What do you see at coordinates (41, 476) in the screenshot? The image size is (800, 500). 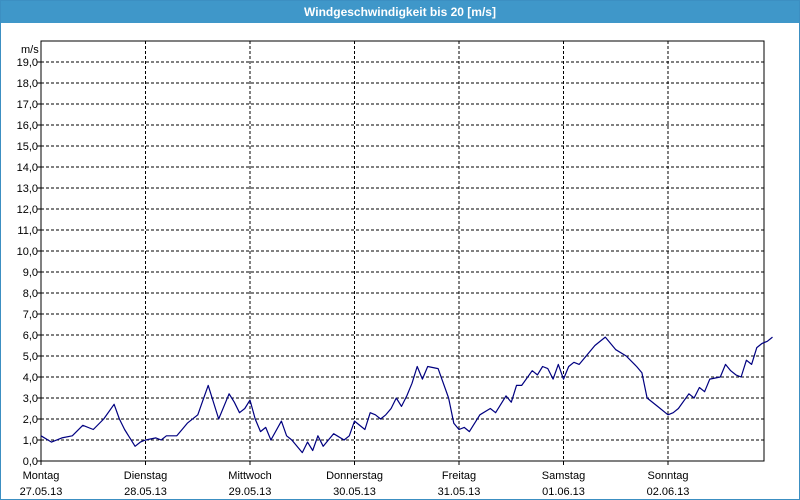 I see `x-tick-day: Montag` at bounding box center [41, 476].